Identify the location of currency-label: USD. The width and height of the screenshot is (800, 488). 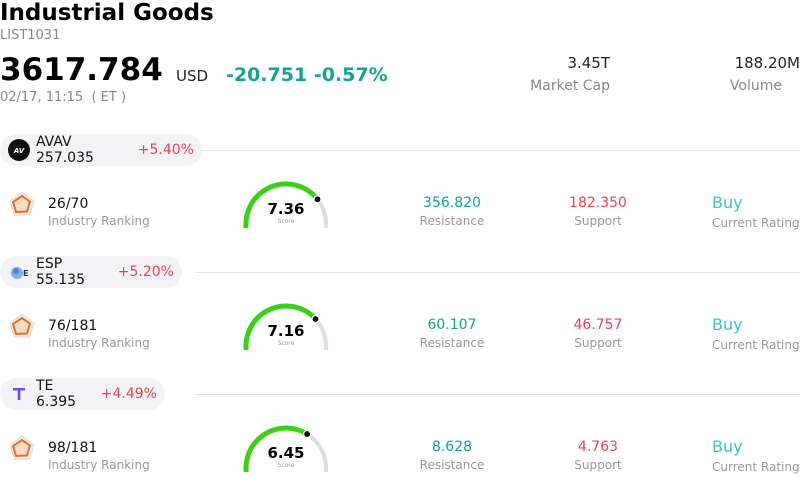
(192, 76).